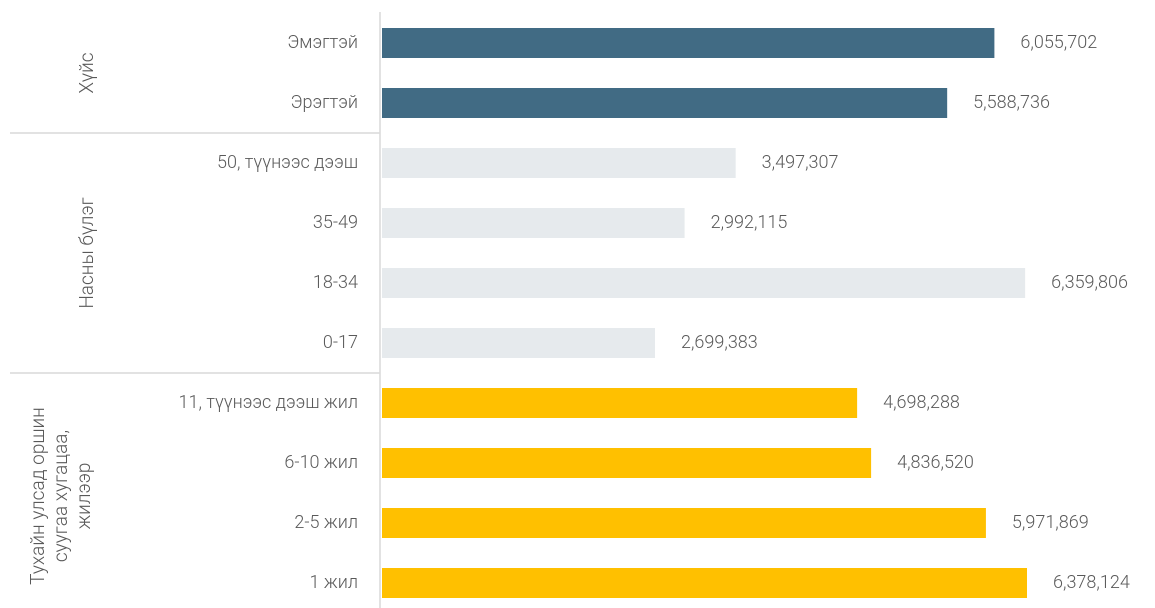 The height and width of the screenshot is (608, 1155). I want to click on category-label: 6-10 жил, so click(321, 462).